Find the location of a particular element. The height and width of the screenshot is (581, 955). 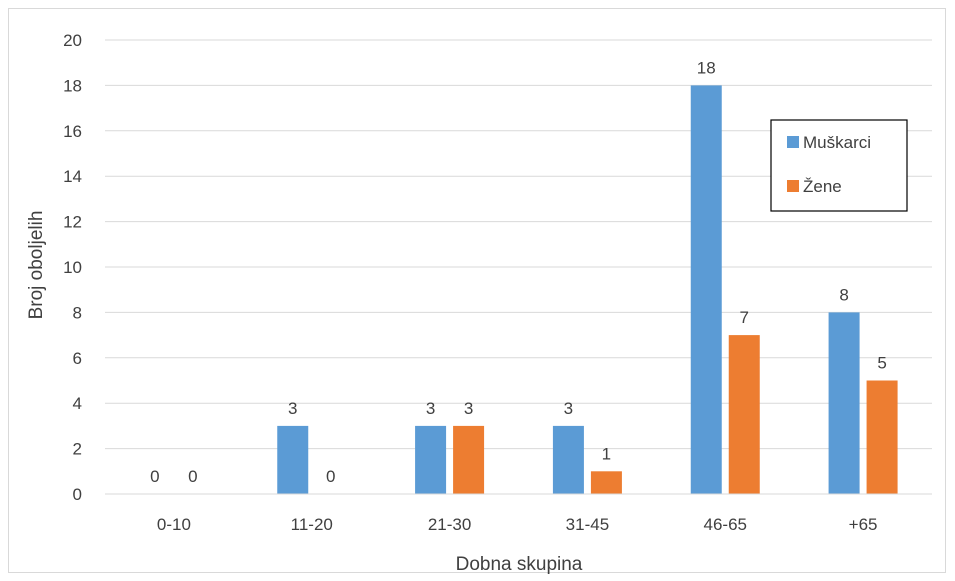

x-category-label: 31-45 is located at coordinates (587, 524).